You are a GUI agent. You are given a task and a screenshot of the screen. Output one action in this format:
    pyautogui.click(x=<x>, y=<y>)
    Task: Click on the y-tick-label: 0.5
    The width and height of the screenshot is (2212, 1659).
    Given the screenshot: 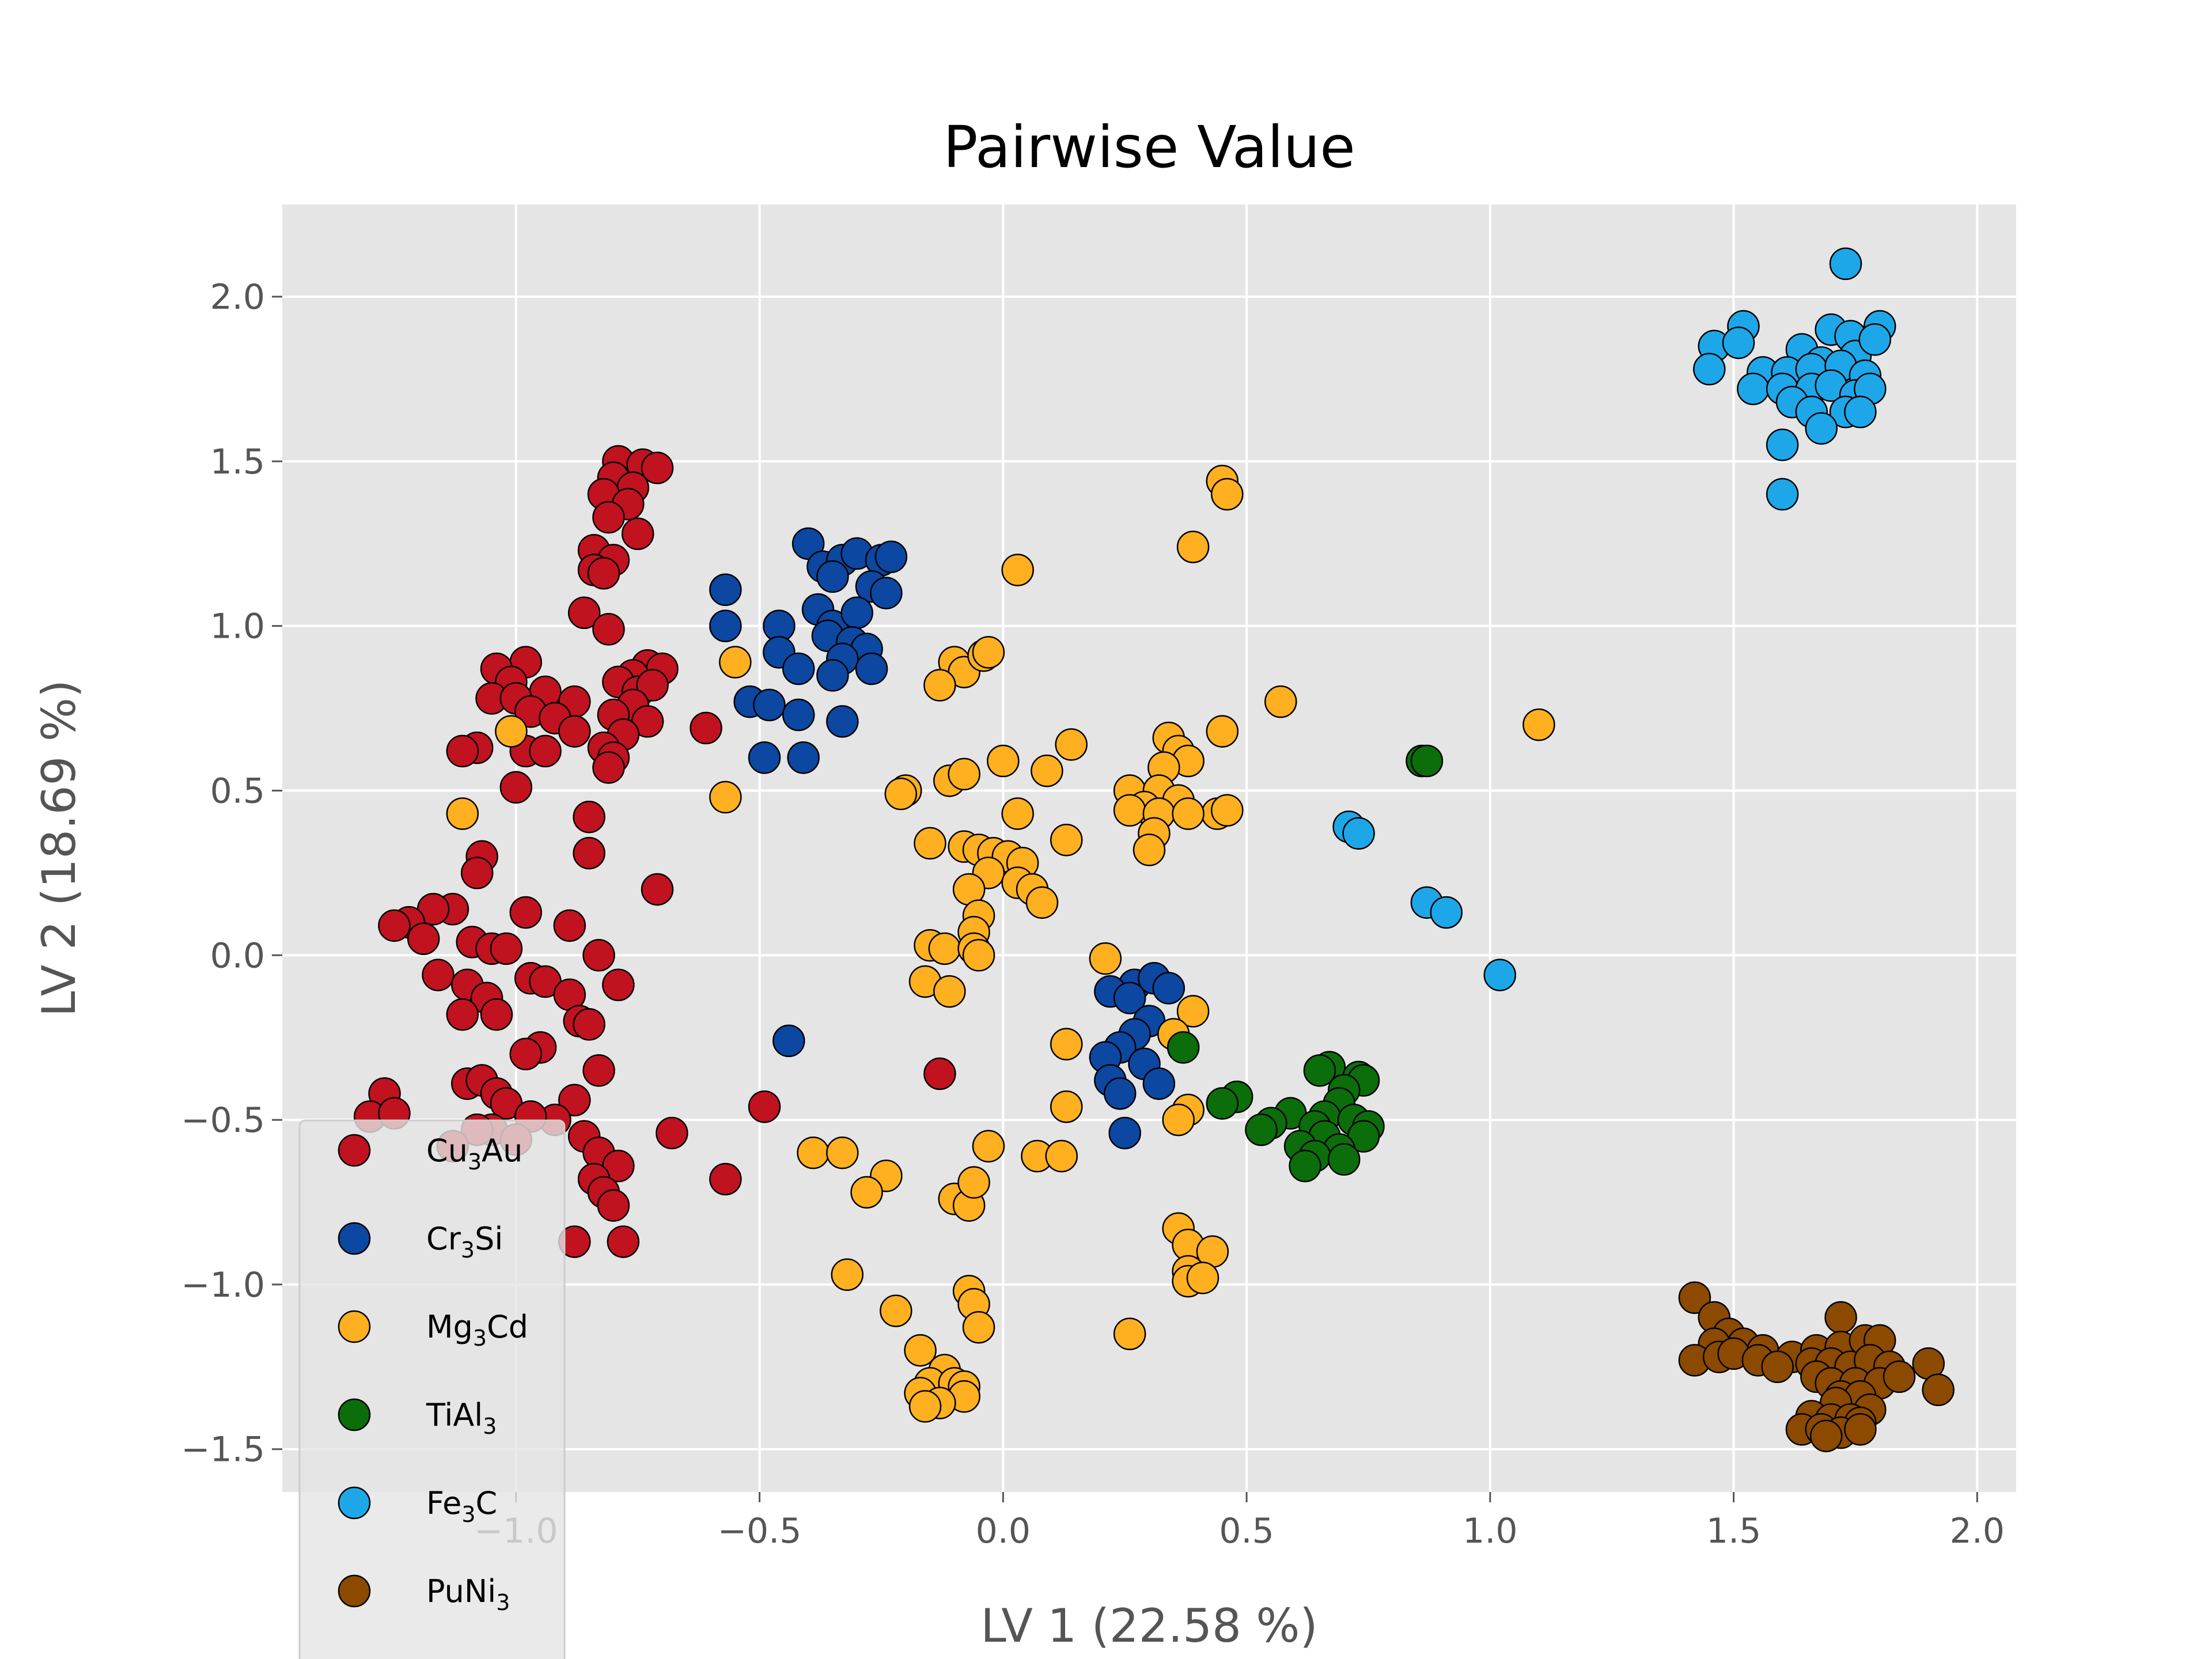 What is the action you would take?
    pyautogui.click(x=237, y=791)
    